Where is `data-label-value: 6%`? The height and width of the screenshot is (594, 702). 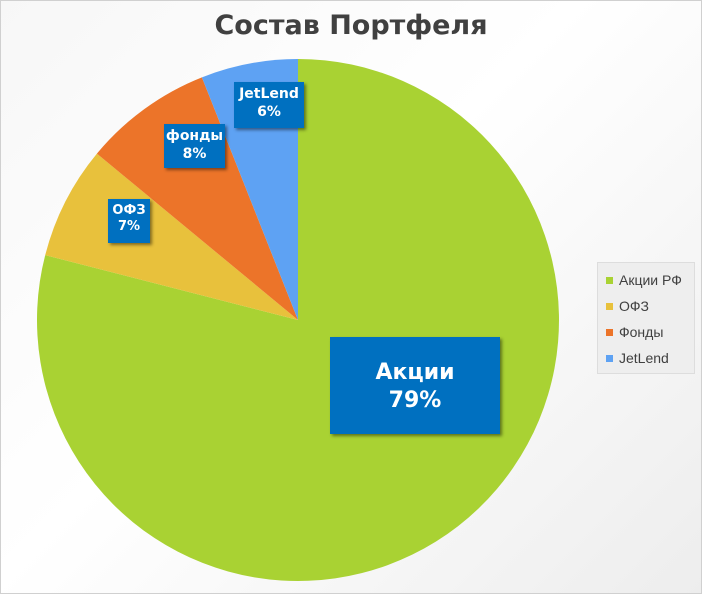 data-label-value: 6% is located at coordinates (269, 111).